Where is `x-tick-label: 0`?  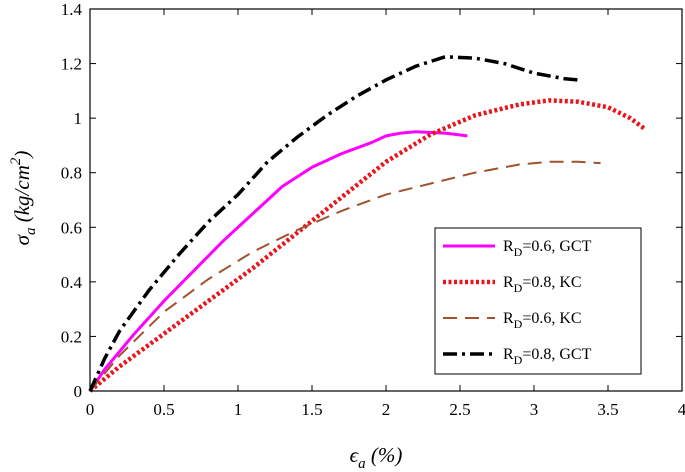 x-tick-label: 0 is located at coordinates (90, 409).